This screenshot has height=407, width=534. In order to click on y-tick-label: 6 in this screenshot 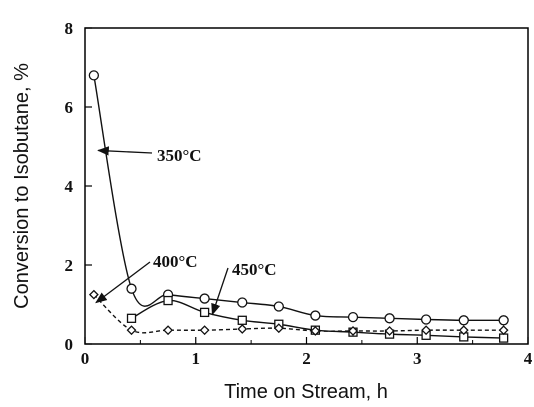, I will do `click(69, 107)`.